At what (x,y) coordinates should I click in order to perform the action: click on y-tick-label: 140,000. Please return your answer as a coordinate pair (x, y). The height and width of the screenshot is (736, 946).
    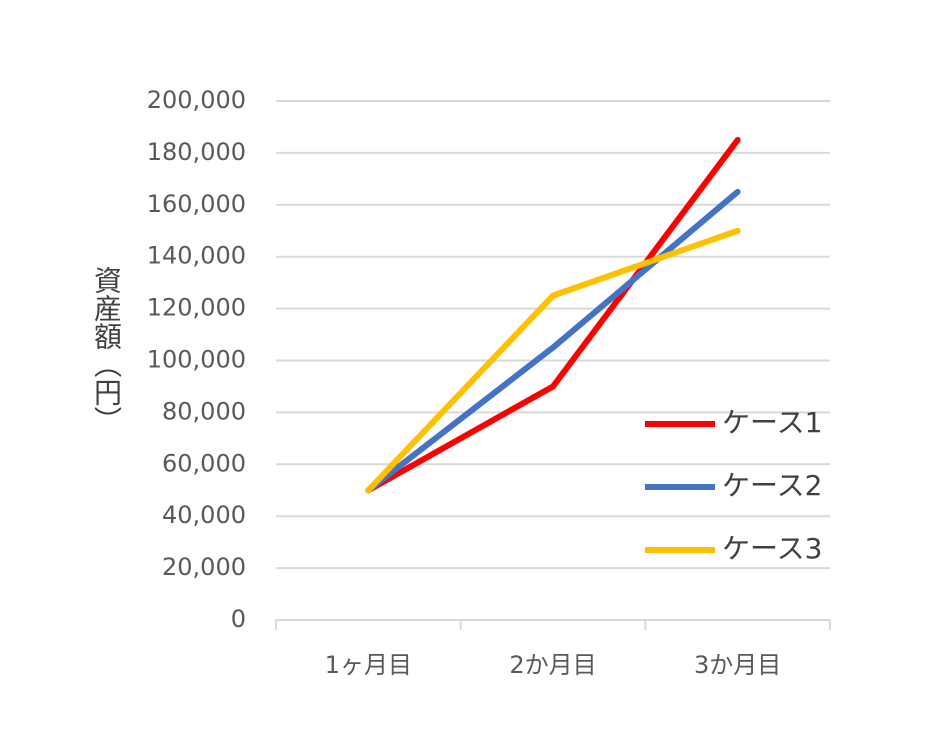
    Looking at the image, I should click on (196, 256).